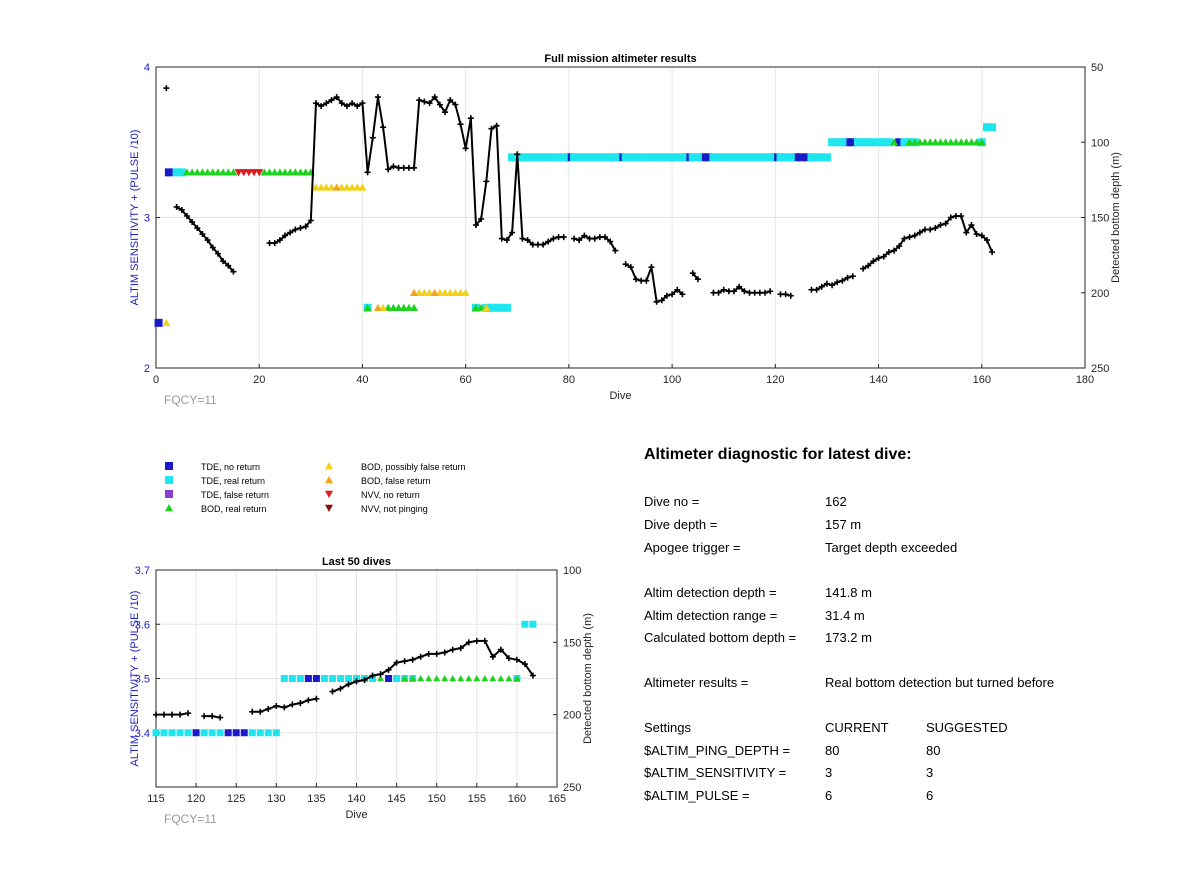 This screenshot has height=885, width=1200. What do you see at coordinates (848, 637) in the screenshot?
I see `diag-value: 173.2 m` at bounding box center [848, 637].